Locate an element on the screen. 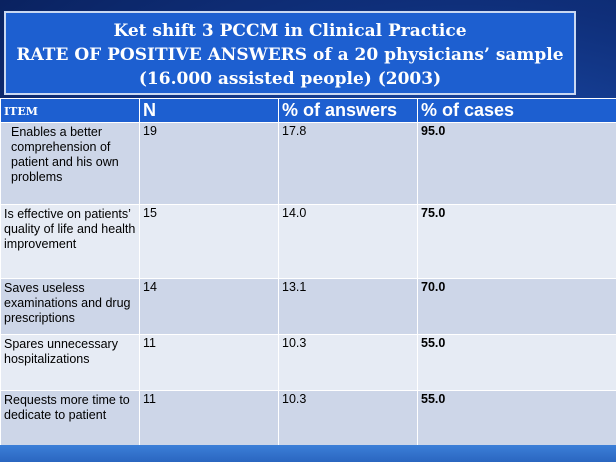 The width and height of the screenshot is (616, 462). title-line-3: (16.000 assisted people) (2003) is located at coordinates (290, 79).